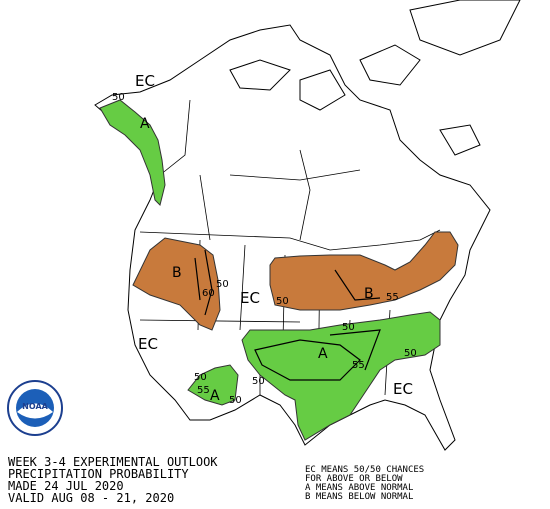 Image resolution: width=550 pixels, height=509 pixels. Describe the element at coordinates (354, 479) in the screenshot. I see `legend-line: FOR ABOVE OR BELOW` at that location.